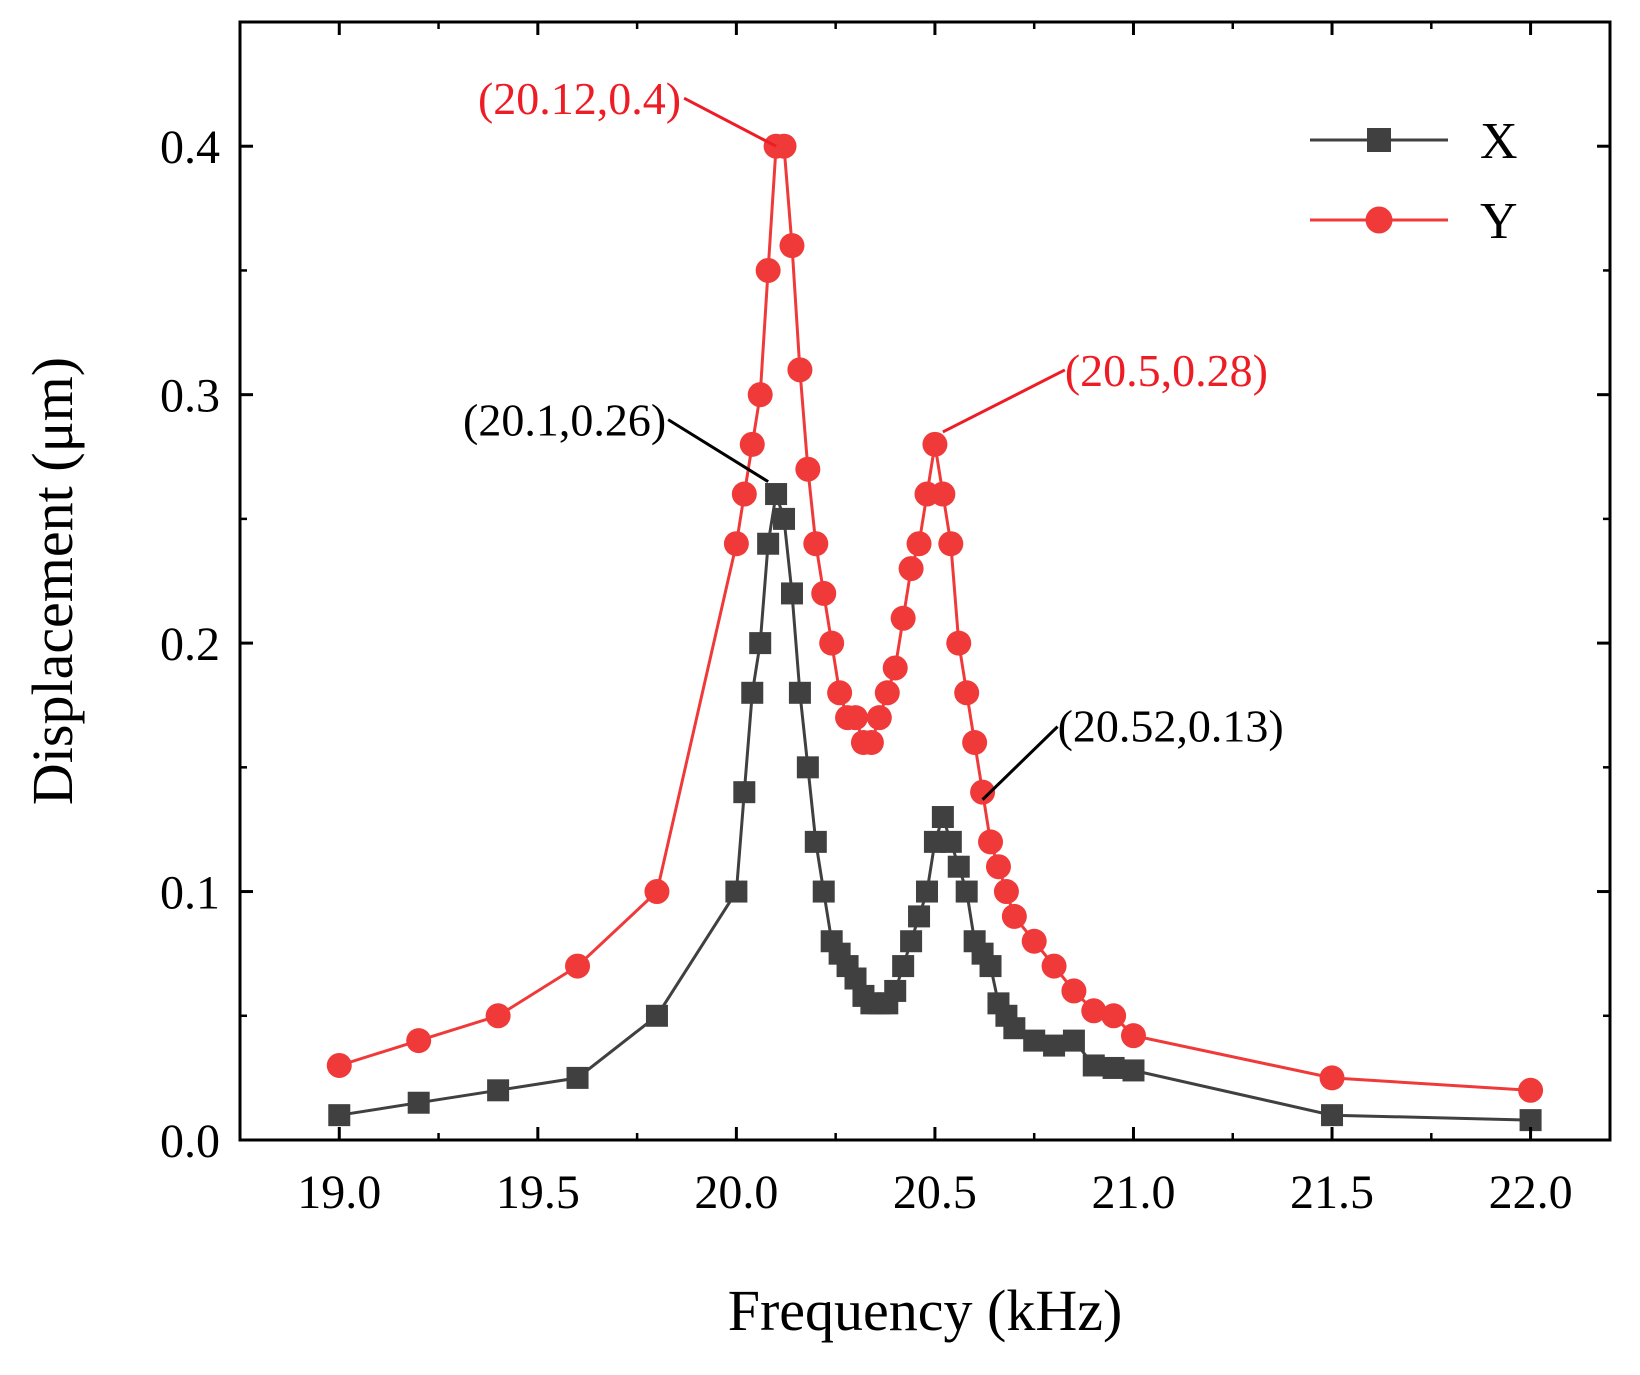 This screenshot has width=1640, height=1375. Describe the element at coordinates (190, 1141) in the screenshot. I see `y-tick-label: 0.0` at that location.